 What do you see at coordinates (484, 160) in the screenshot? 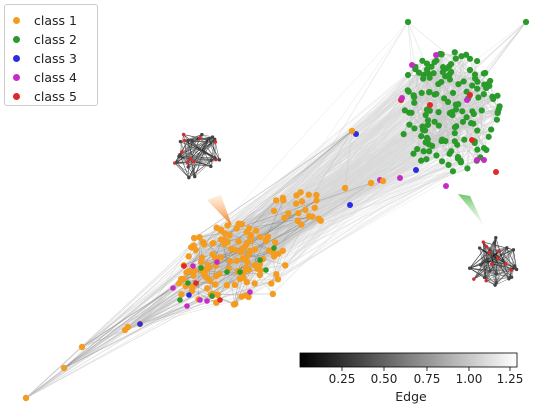
I see `class-4-node` at bounding box center [484, 160].